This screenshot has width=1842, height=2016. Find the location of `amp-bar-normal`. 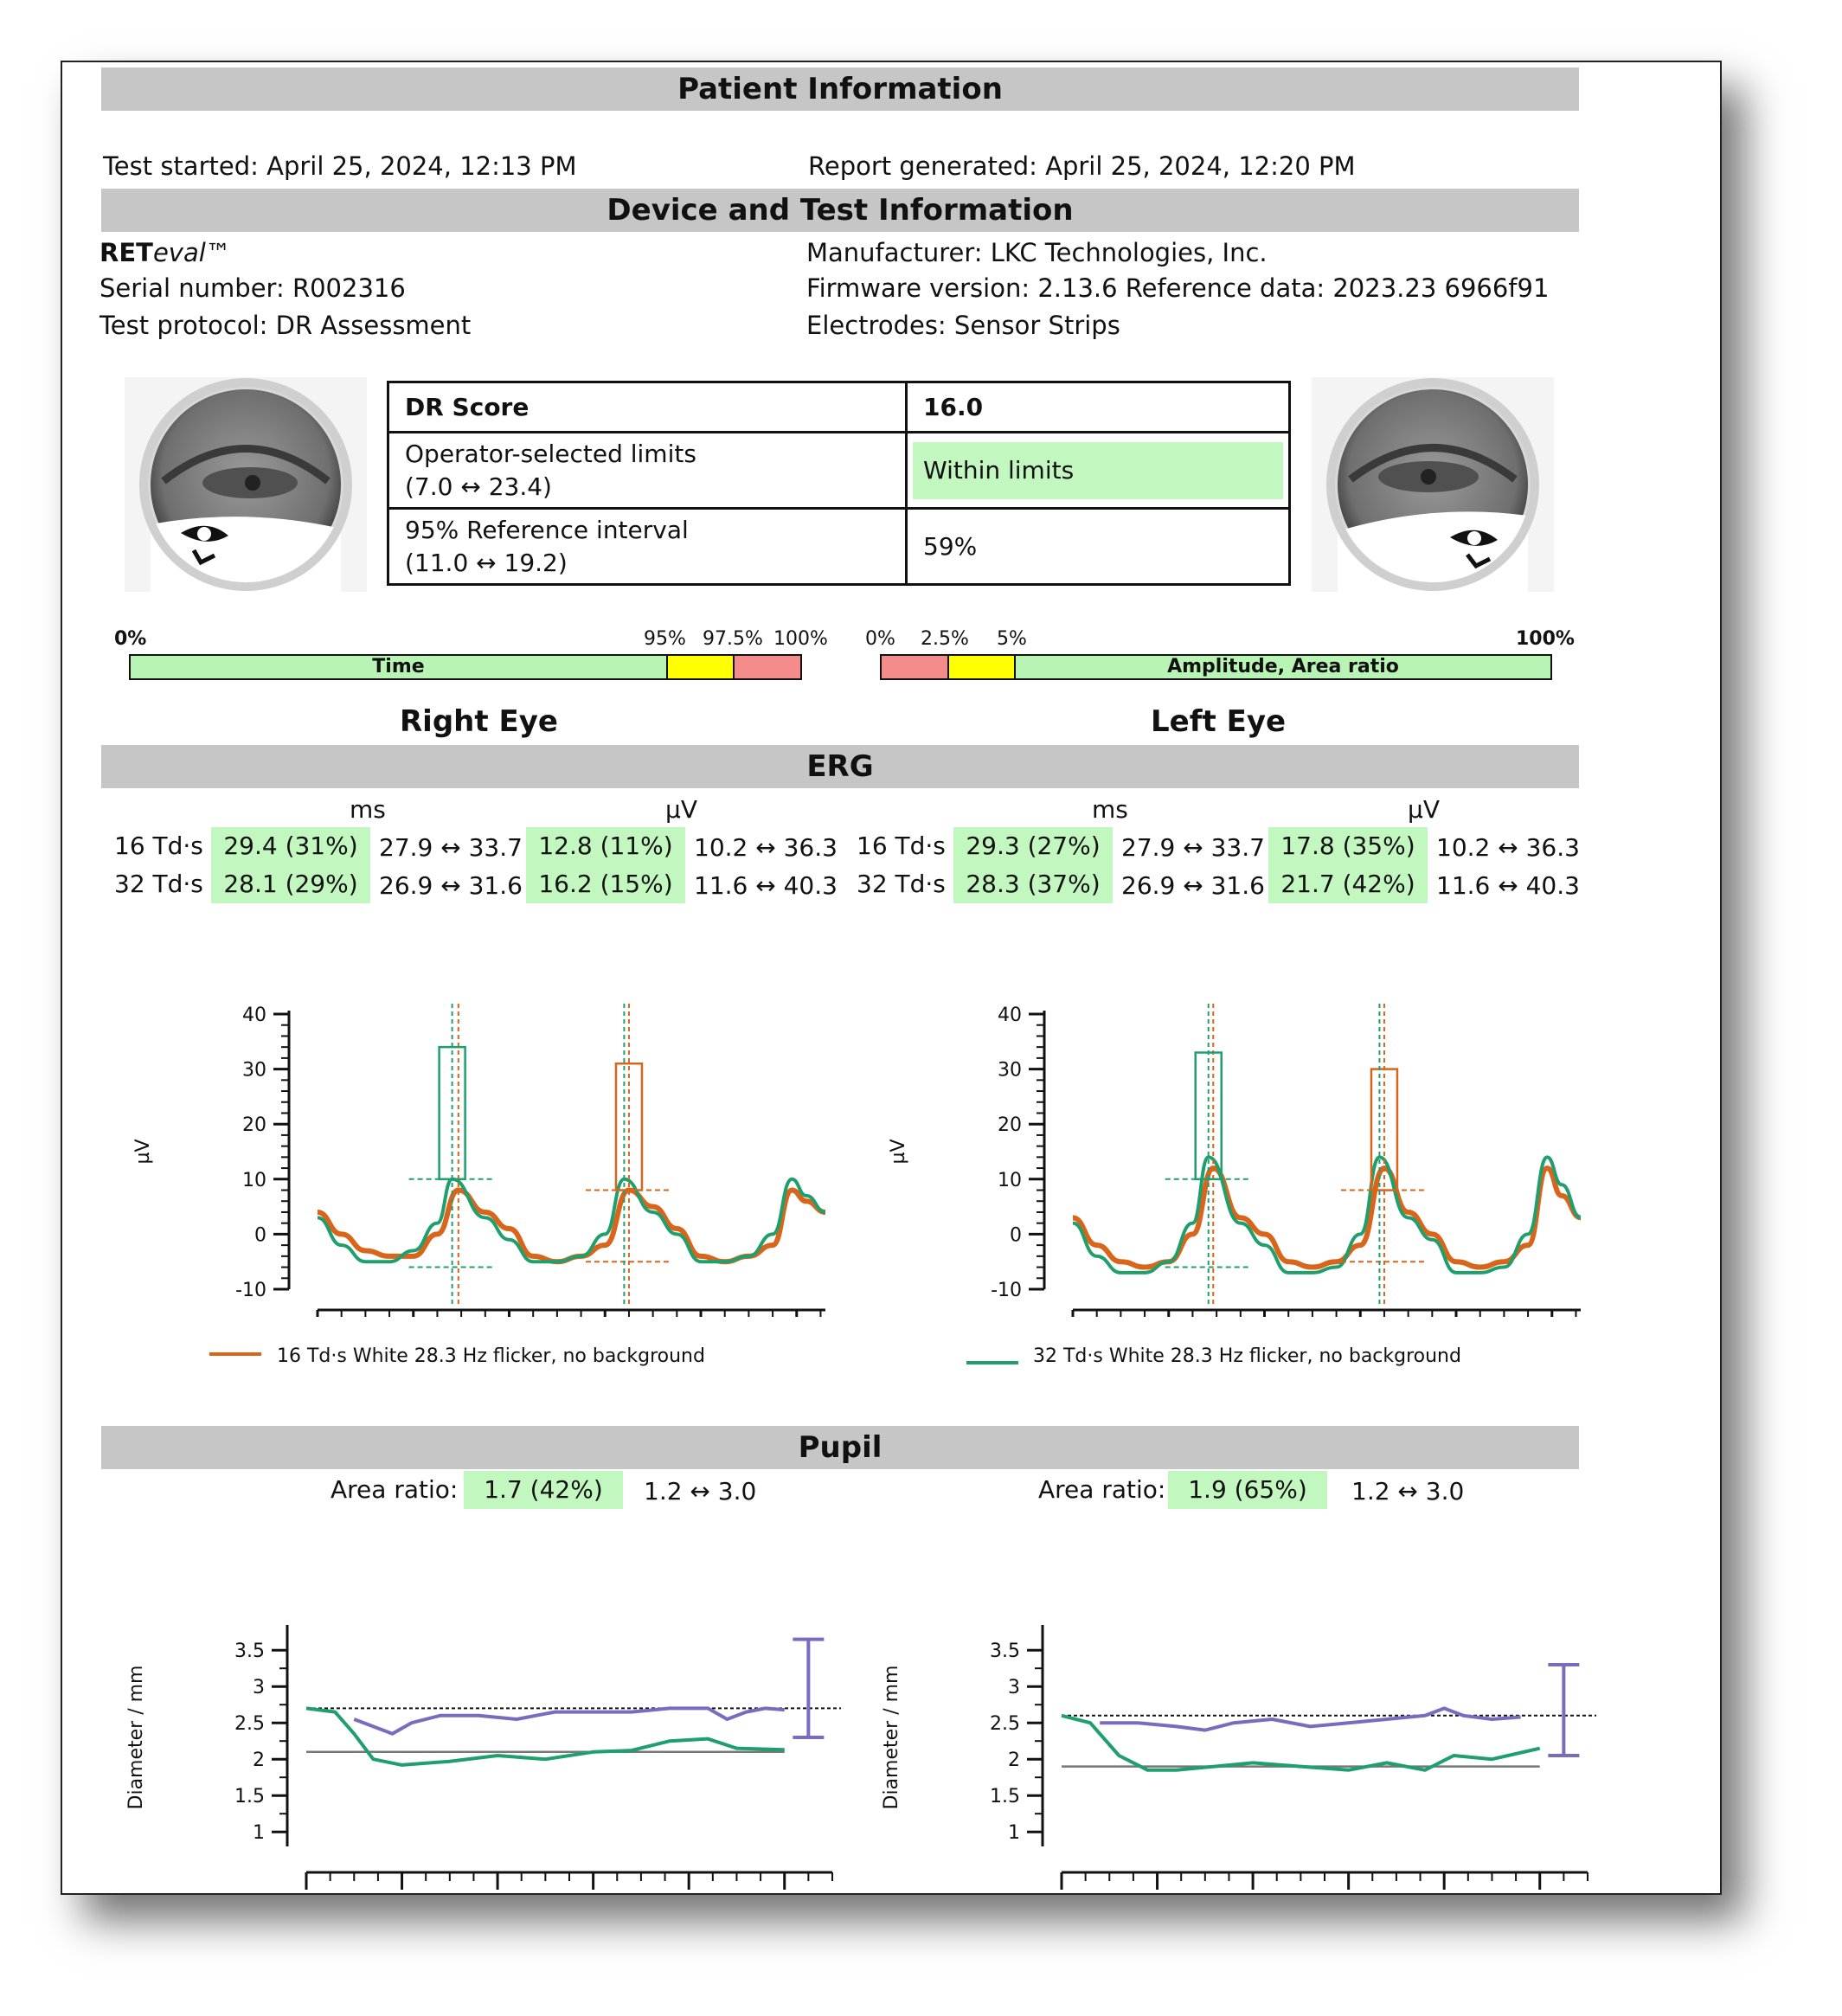

amp-bar-normal is located at coordinates (1283, 667).